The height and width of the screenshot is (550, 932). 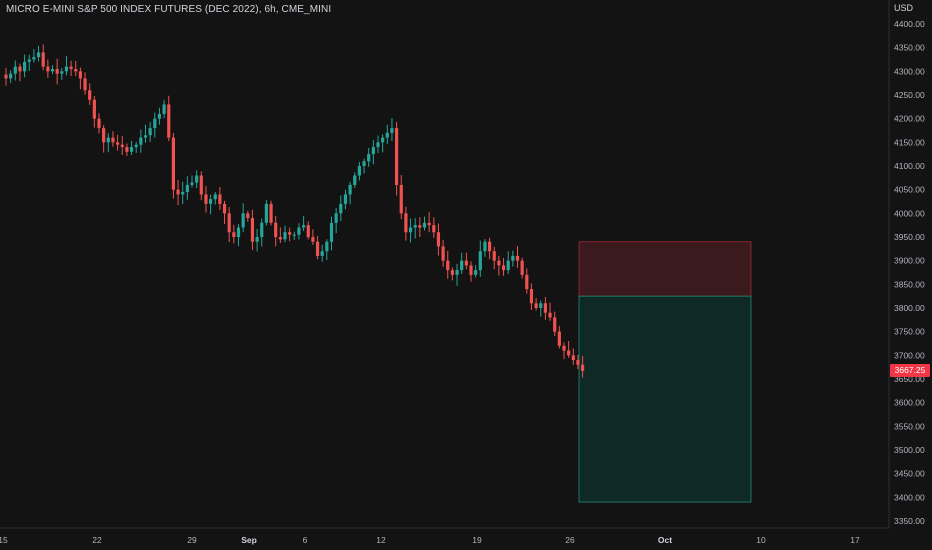 What do you see at coordinates (909, 450) in the screenshot?
I see `price-tick-label: 3500.00` at bounding box center [909, 450].